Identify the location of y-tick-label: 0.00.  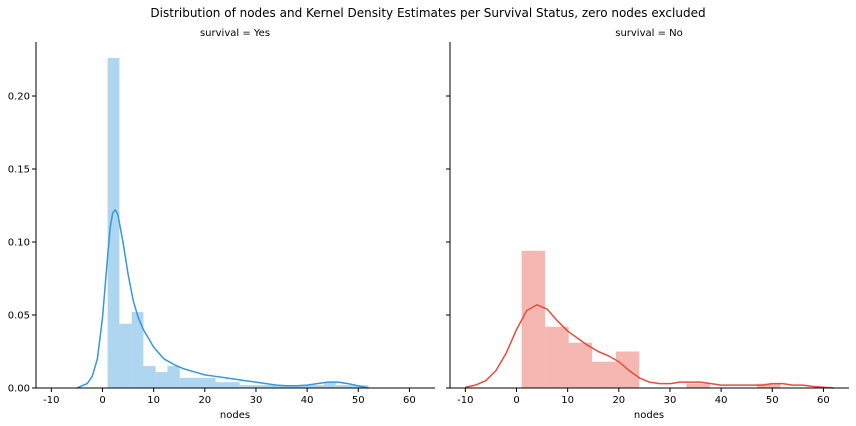
(19, 389).